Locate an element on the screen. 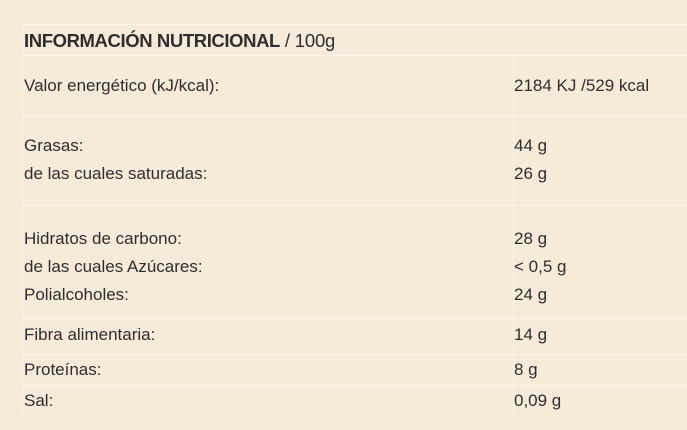 Image resolution: width=687 pixels, height=430 pixels. table-row: Sal: 0,09 g is located at coordinates (355, 400).